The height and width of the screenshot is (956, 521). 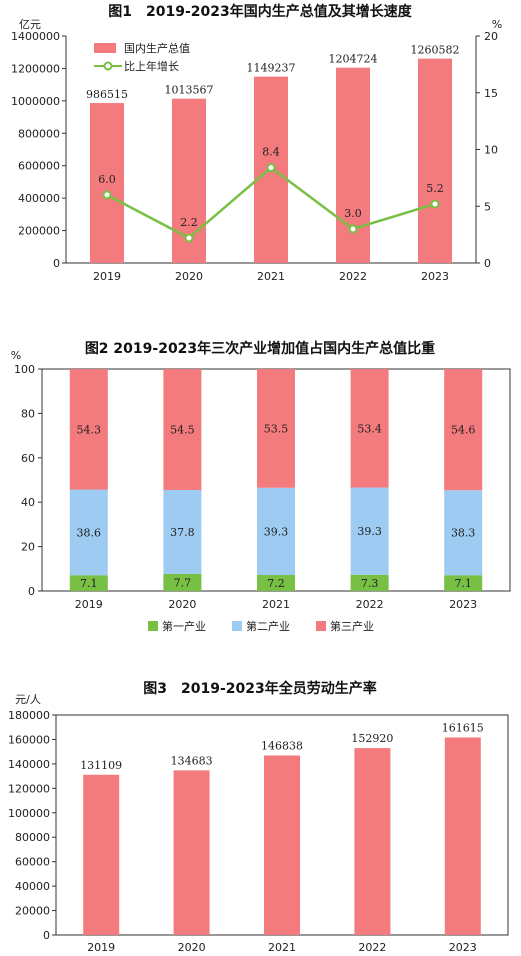 I want to click on y-tick-label-right: 0, so click(x=487, y=263).